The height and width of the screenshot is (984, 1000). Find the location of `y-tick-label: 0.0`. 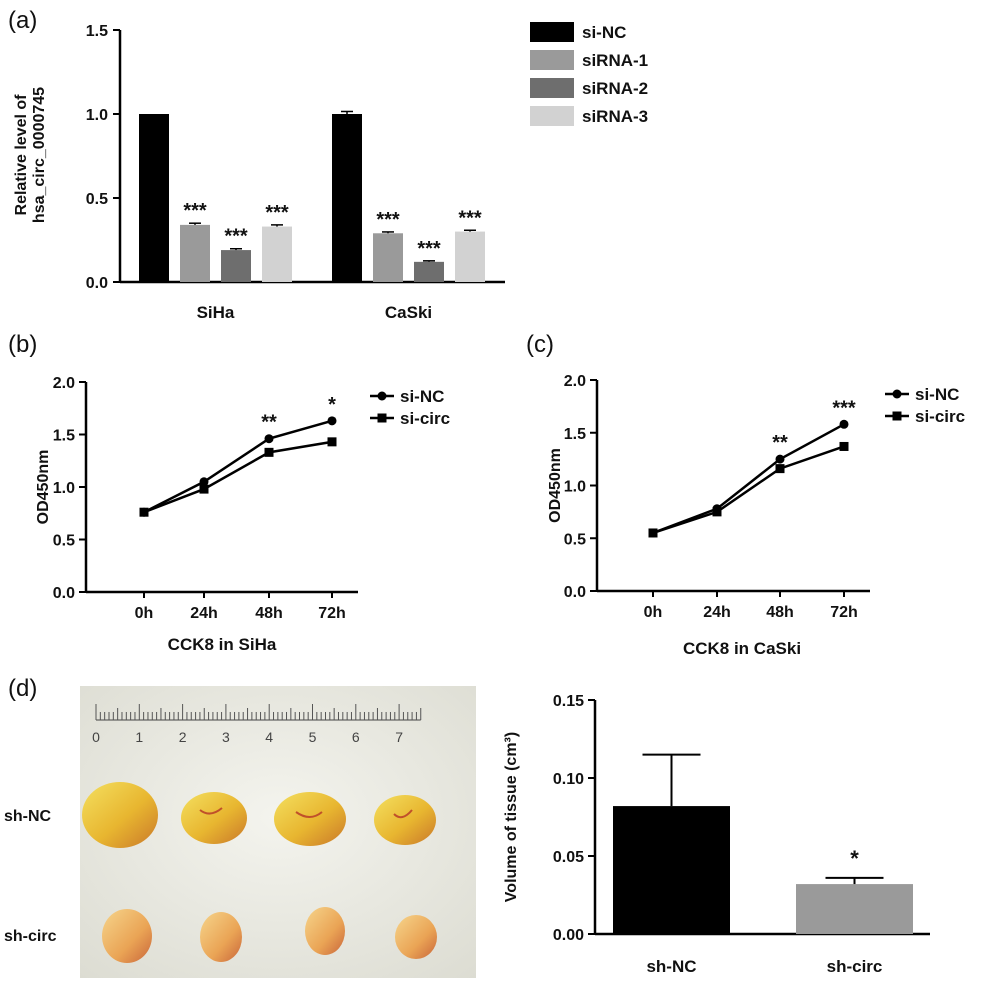

y-tick-label: 0.0 is located at coordinates (575, 592).